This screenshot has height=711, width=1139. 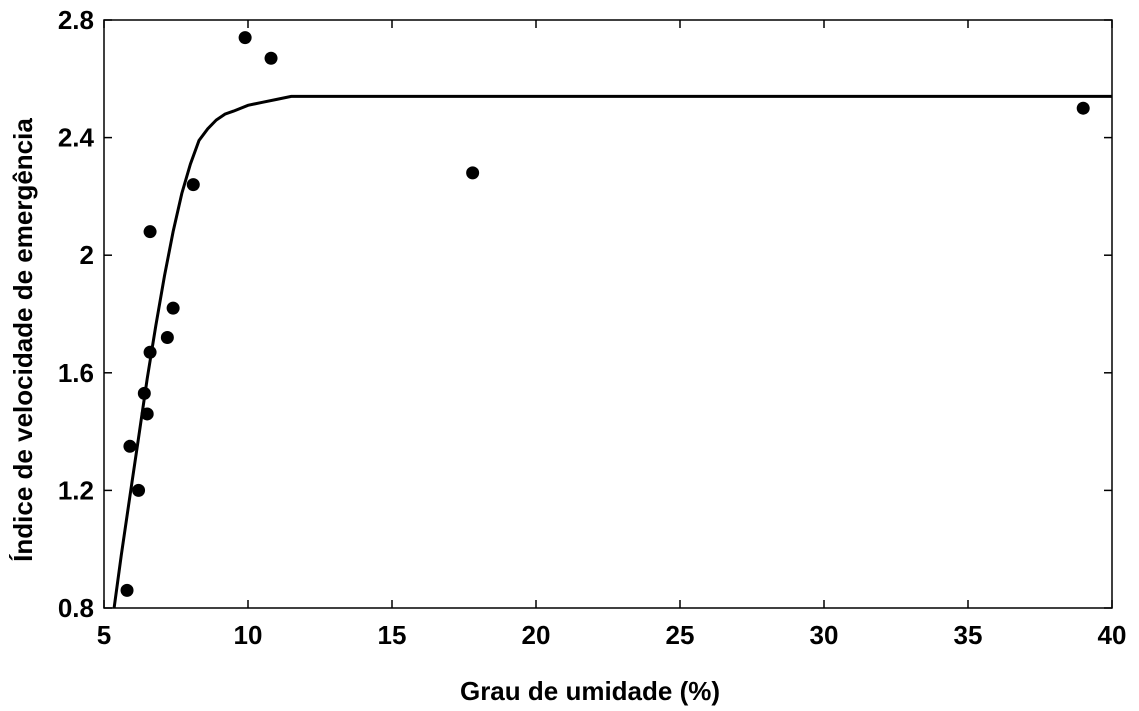 I want to click on y-tick-label: 2.4, so click(x=76, y=138).